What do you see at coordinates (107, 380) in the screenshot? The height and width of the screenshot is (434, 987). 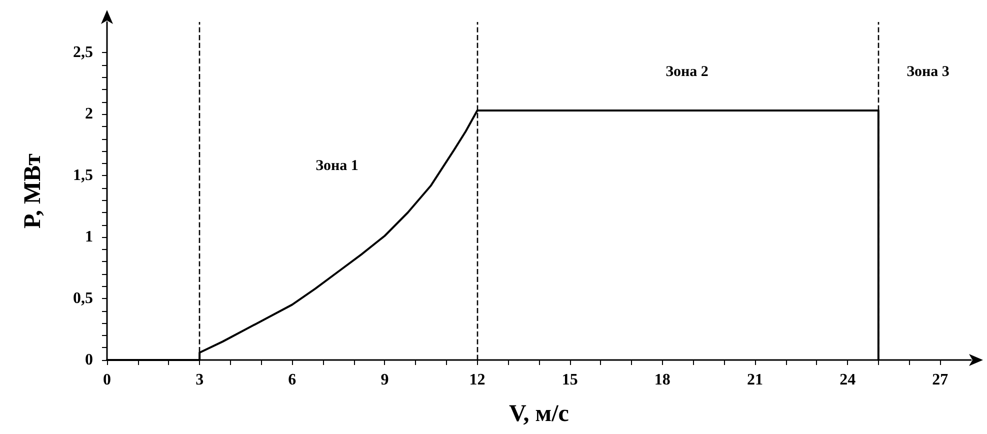 I see `x-tick-label: 0` at bounding box center [107, 380].